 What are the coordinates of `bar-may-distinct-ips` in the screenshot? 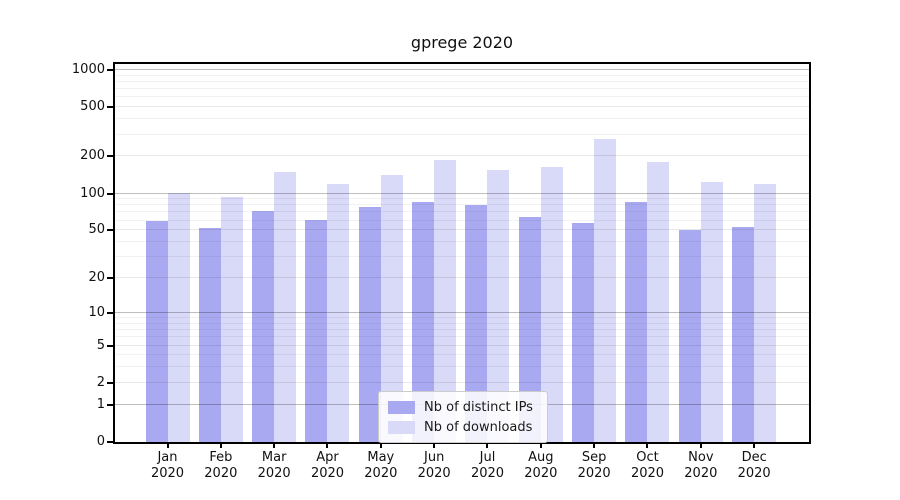 It's located at (369, 324).